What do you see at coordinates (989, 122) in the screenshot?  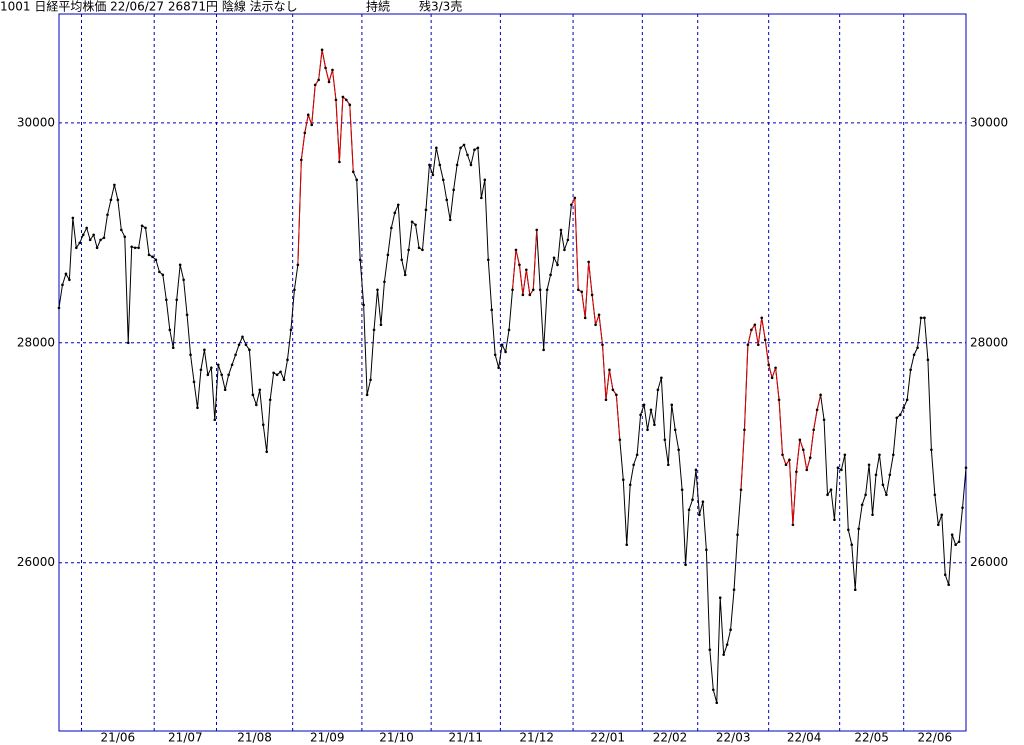 I see `y2-tick-label: 30000` at bounding box center [989, 122].